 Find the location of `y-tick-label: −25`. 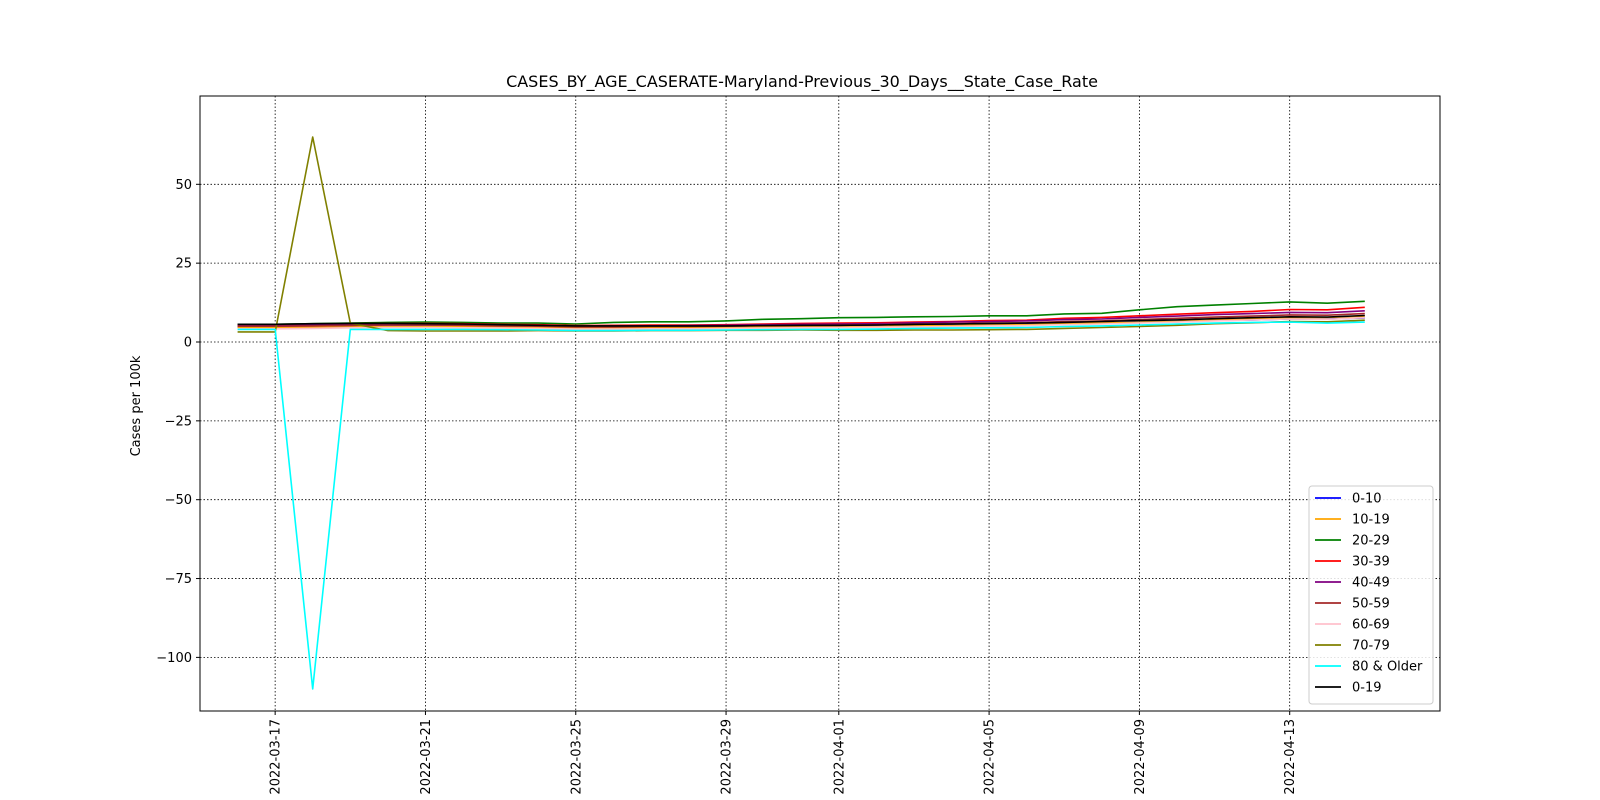

y-tick-label: −25 is located at coordinates (178, 421).